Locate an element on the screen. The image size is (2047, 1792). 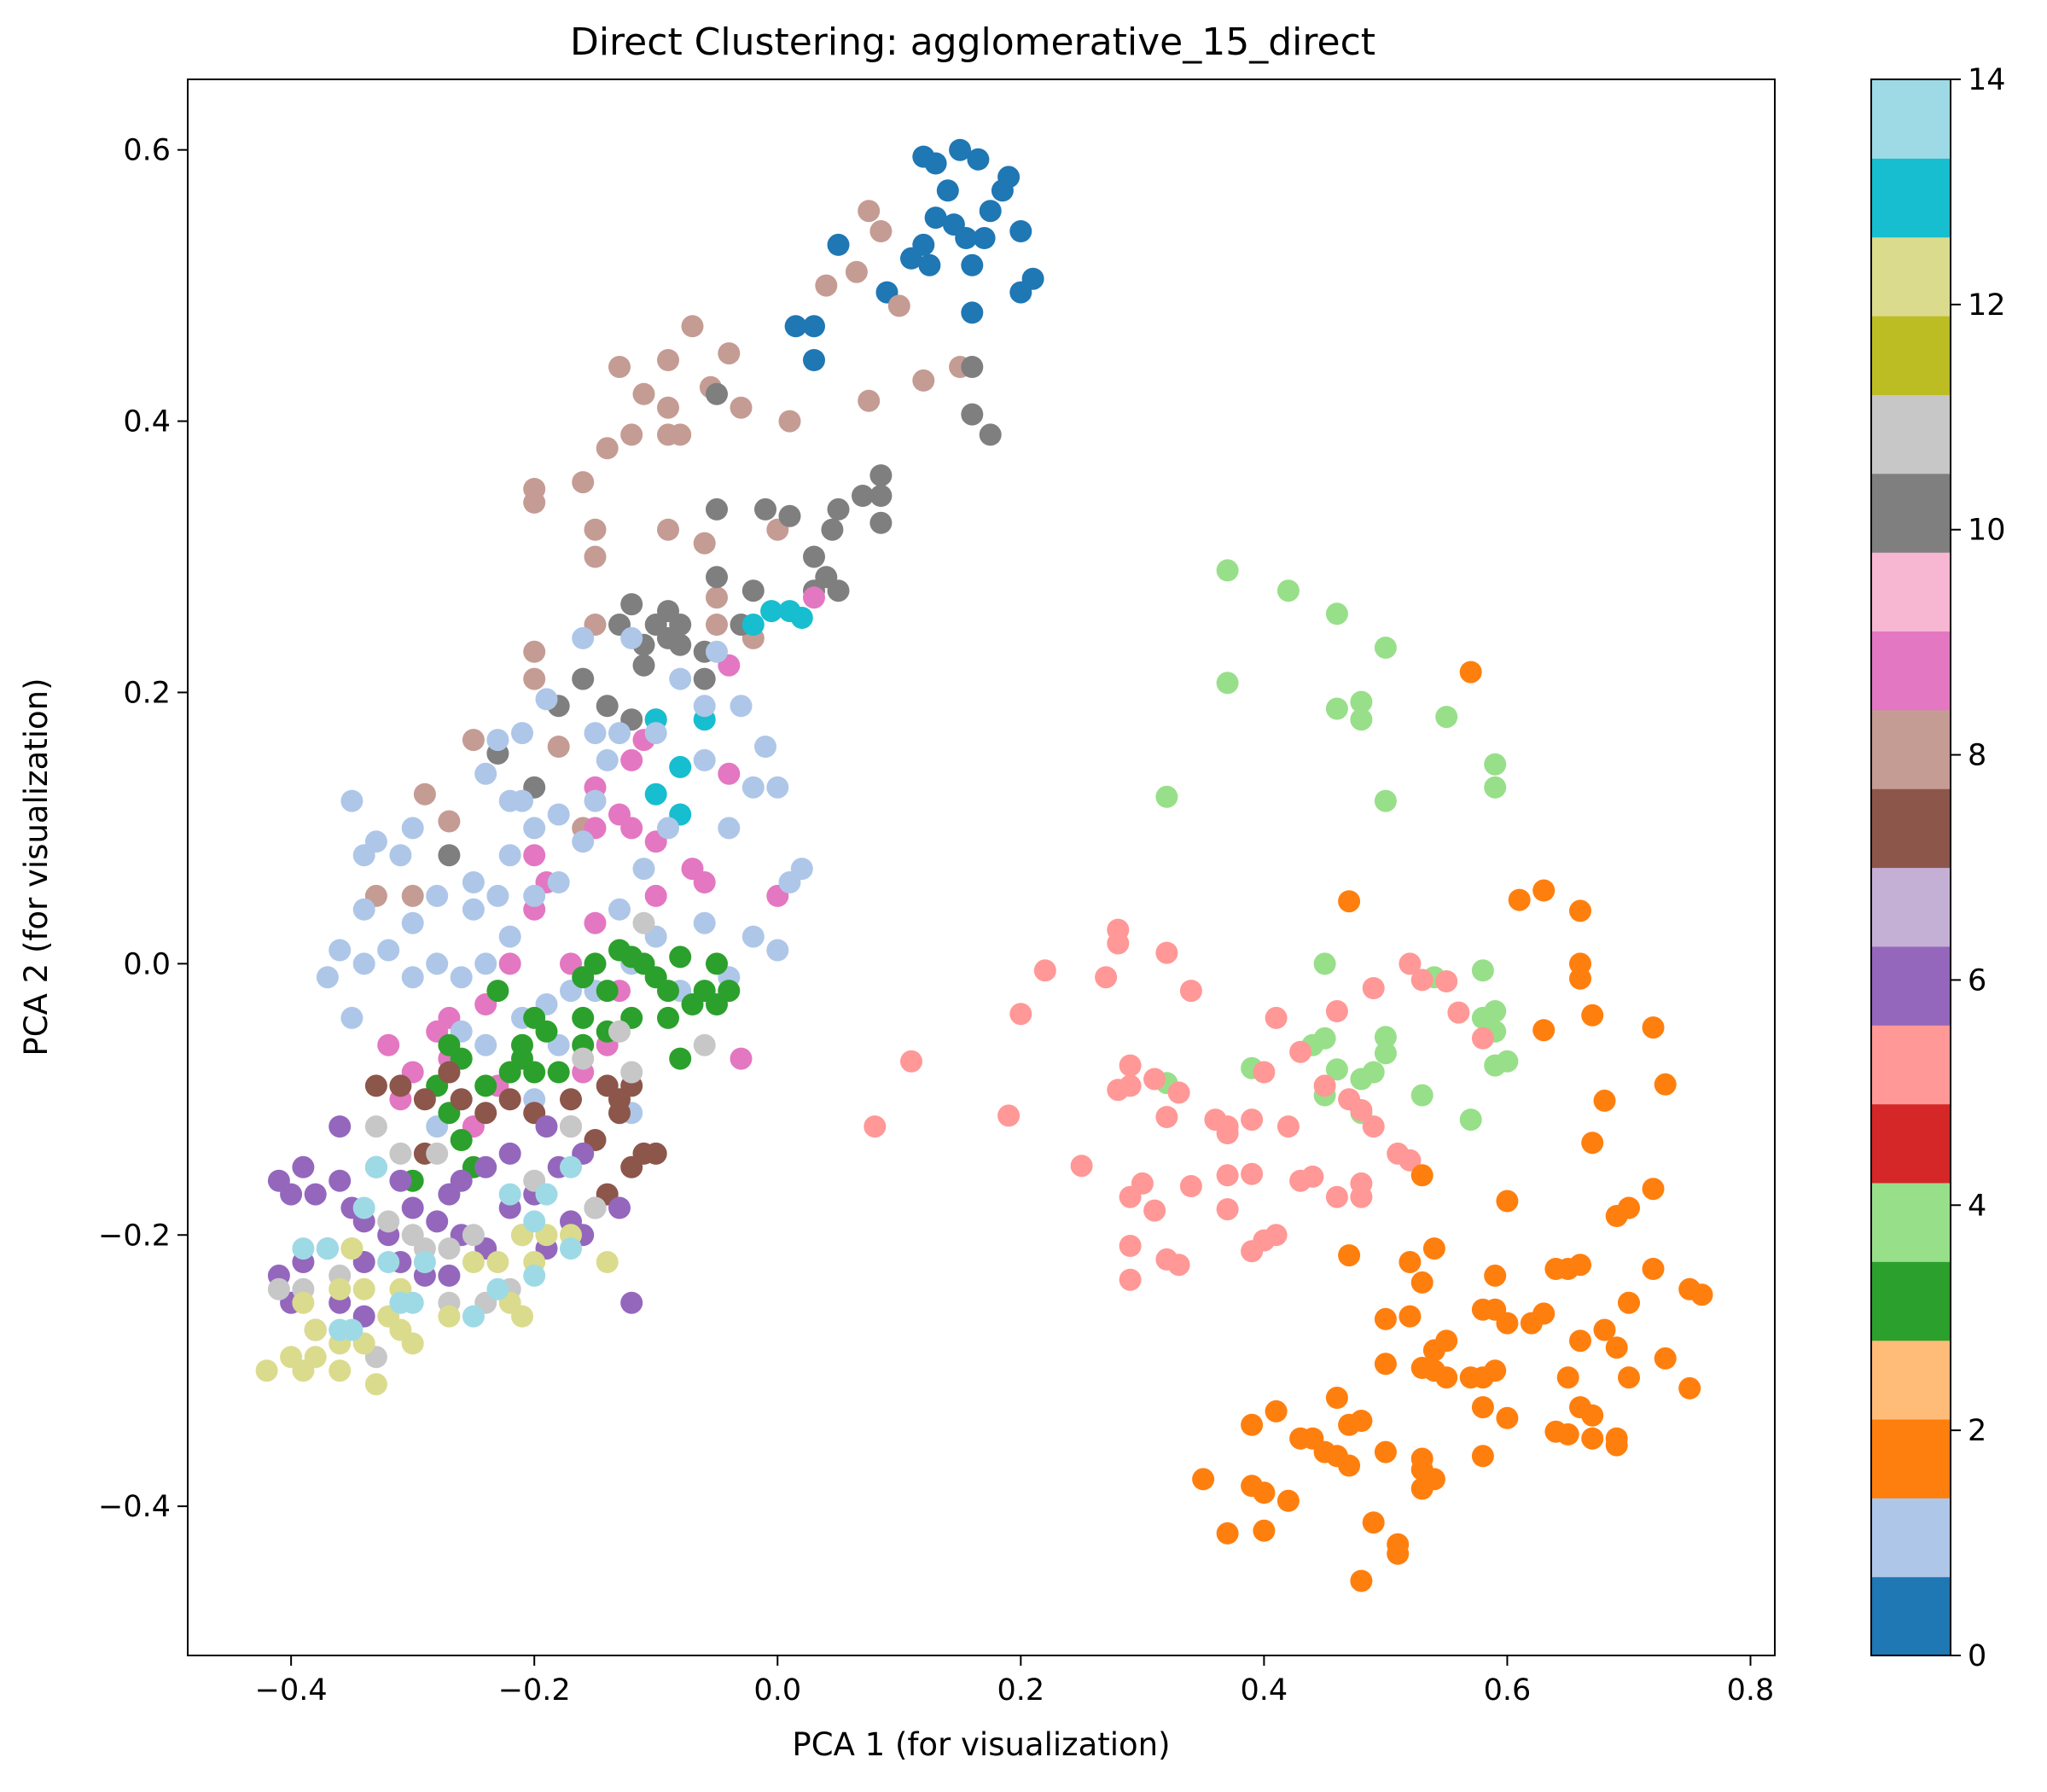
y-axis-ticks: −0.4 −0.2 0.0 0.2 0.4 0.6 is located at coordinates (143, 829).